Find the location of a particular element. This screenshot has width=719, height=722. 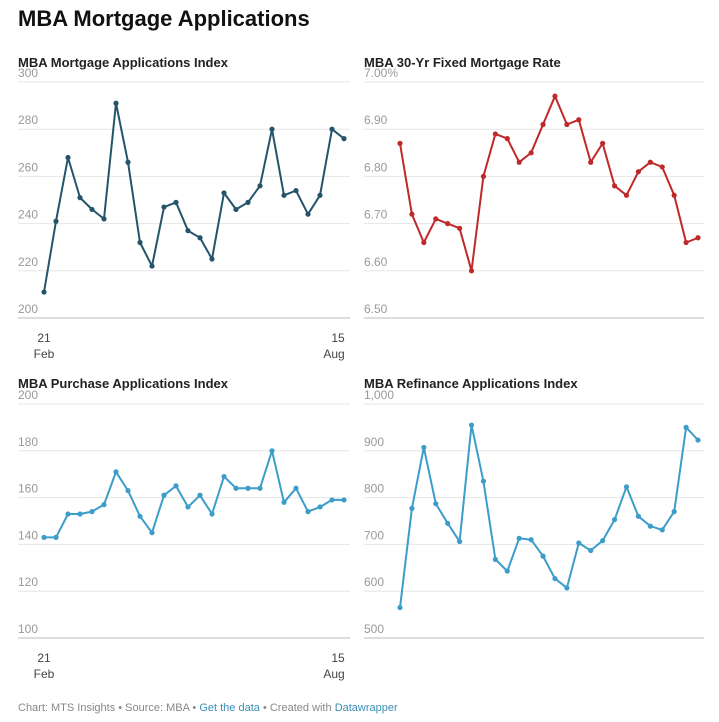

footer-source: Source: MBA is located at coordinates (157, 708).